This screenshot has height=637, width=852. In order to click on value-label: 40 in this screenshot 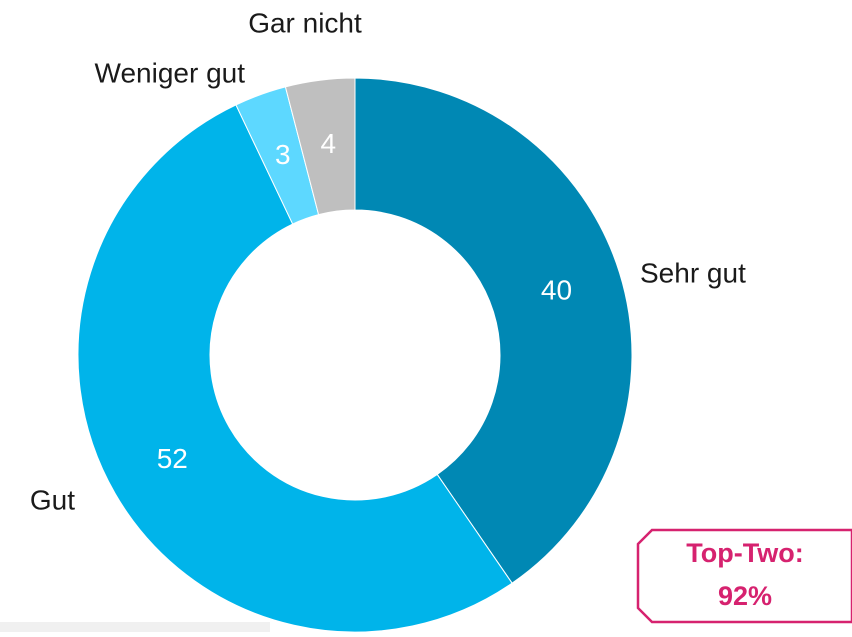, I will do `click(556, 290)`.